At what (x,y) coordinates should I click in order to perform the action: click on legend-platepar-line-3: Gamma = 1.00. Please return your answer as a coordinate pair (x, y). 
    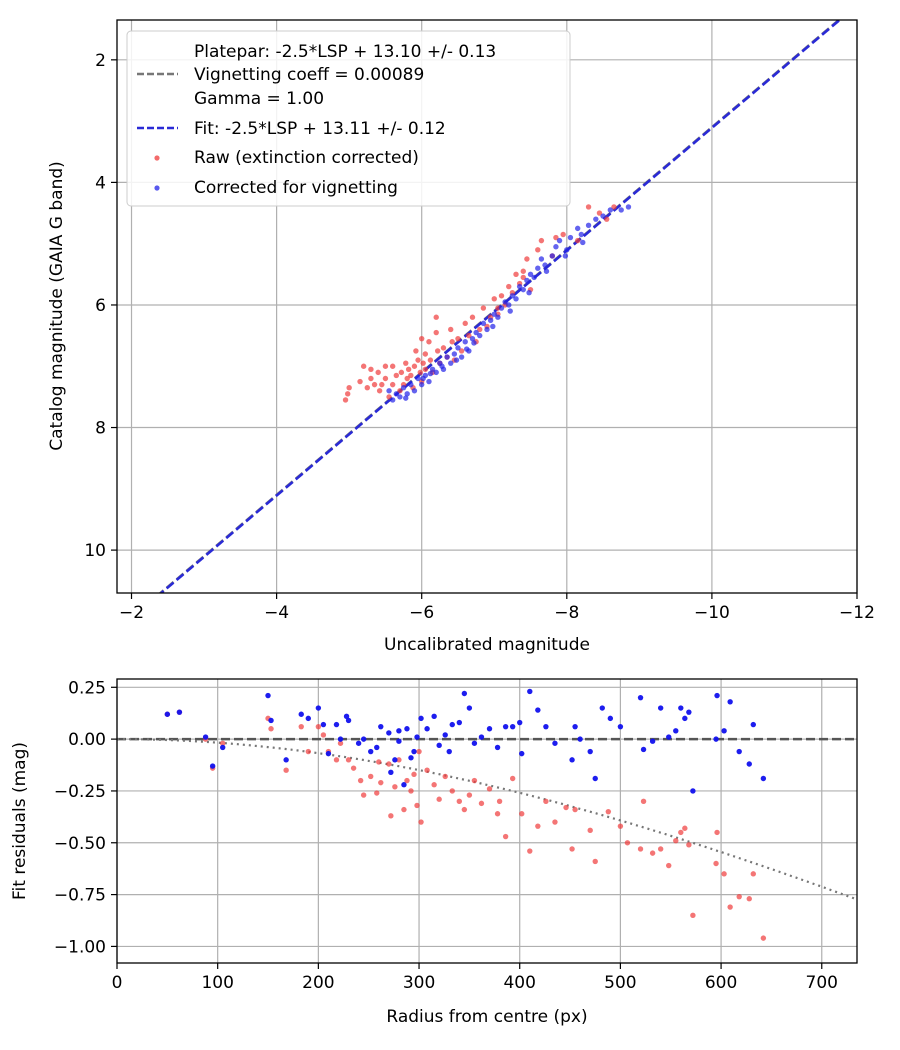
    Looking at the image, I should click on (259, 99).